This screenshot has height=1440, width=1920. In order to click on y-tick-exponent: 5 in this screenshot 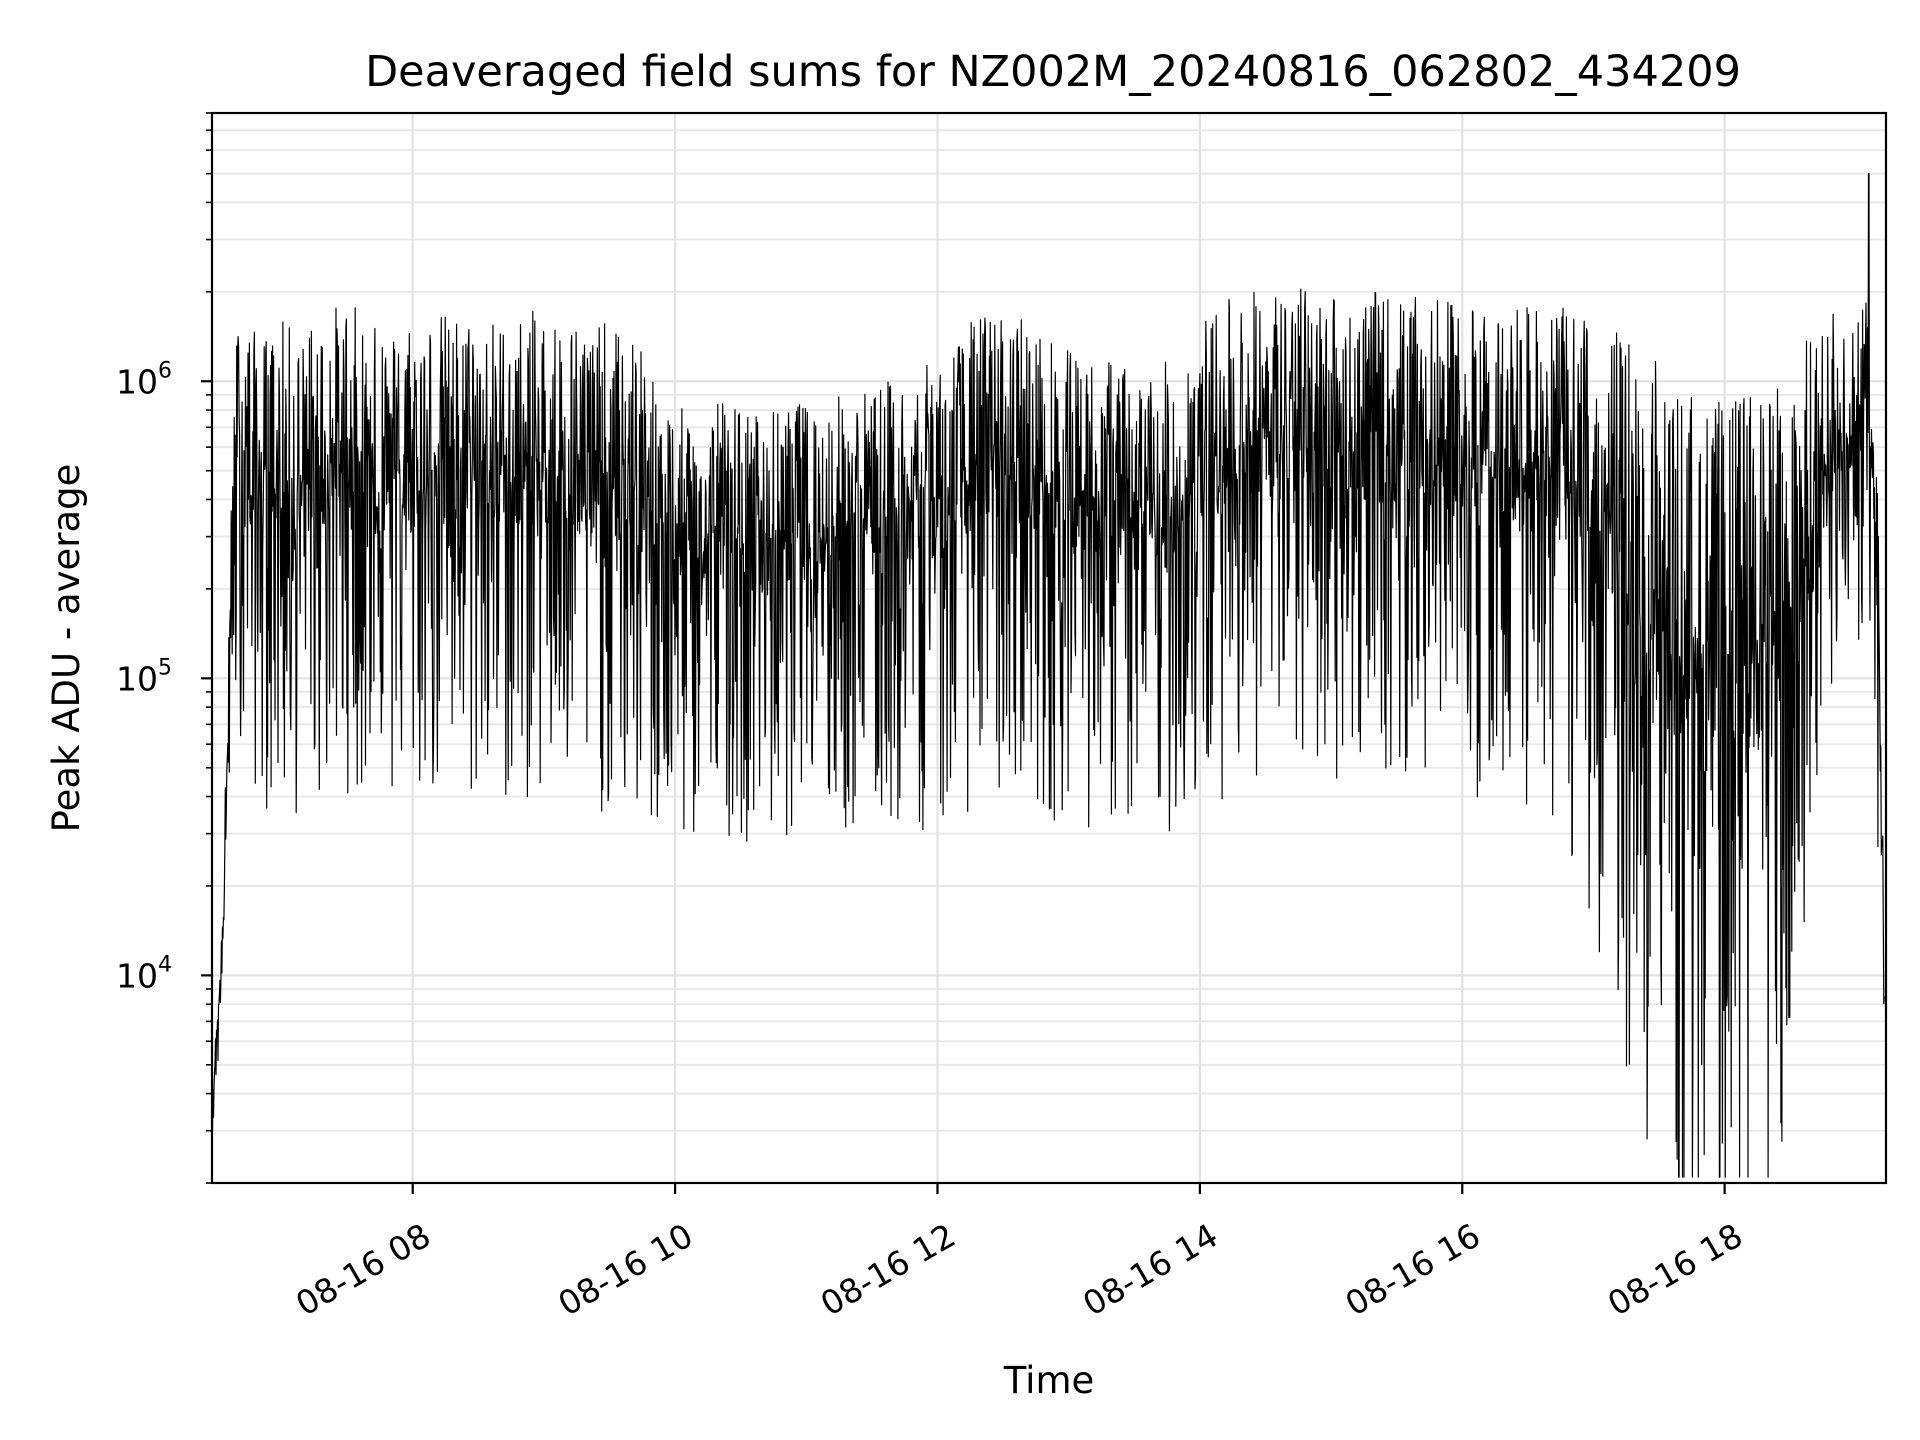, I will do `click(165, 667)`.